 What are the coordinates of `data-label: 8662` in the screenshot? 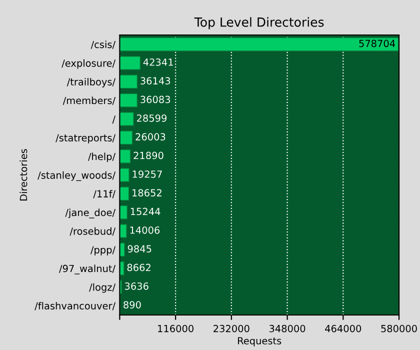 It's located at (138, 268).